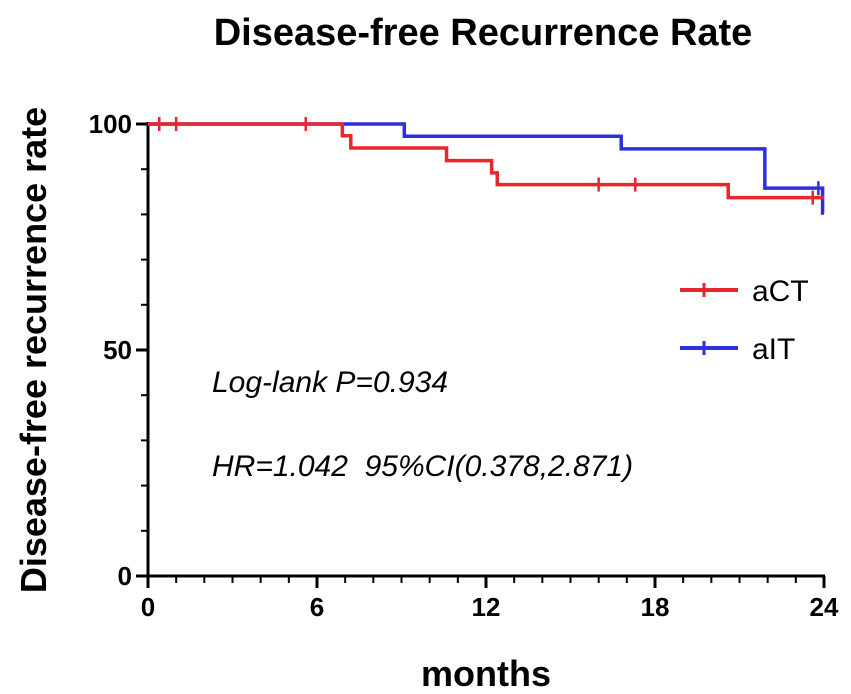 This screenshot has height=694, width=851. I want to click on chart-title: Disease-free Recurrence Rate, so click(483, 33).